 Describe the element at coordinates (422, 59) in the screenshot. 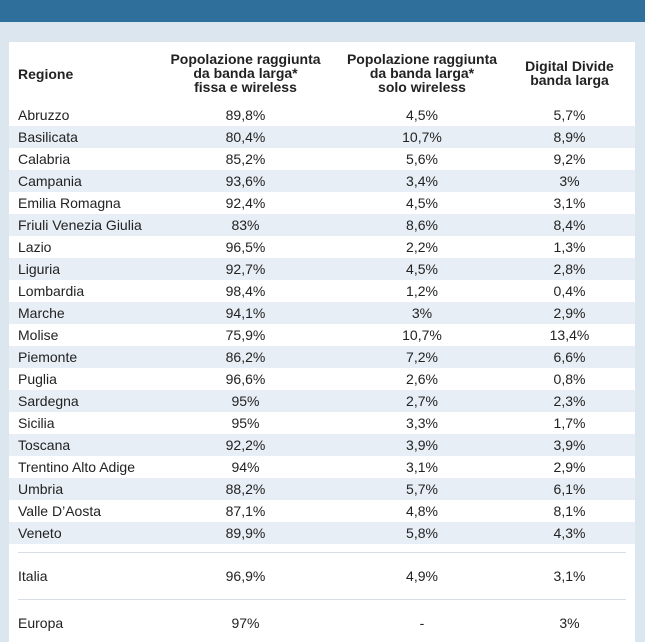

I see `header-wireless-only-line-1: Popolazione raggiunta` at that location.